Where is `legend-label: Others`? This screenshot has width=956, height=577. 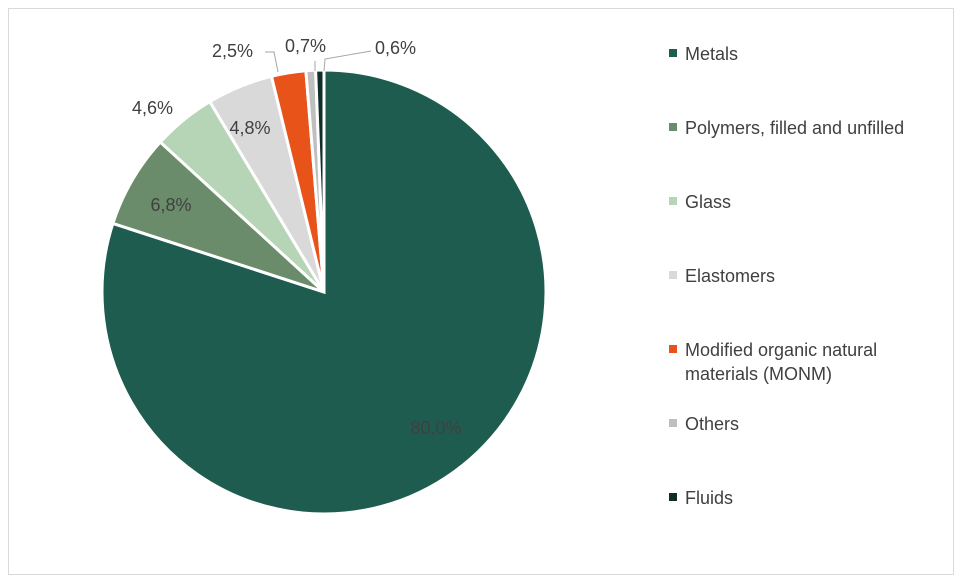 legend-label: Others is located at coordinates (712, 424).